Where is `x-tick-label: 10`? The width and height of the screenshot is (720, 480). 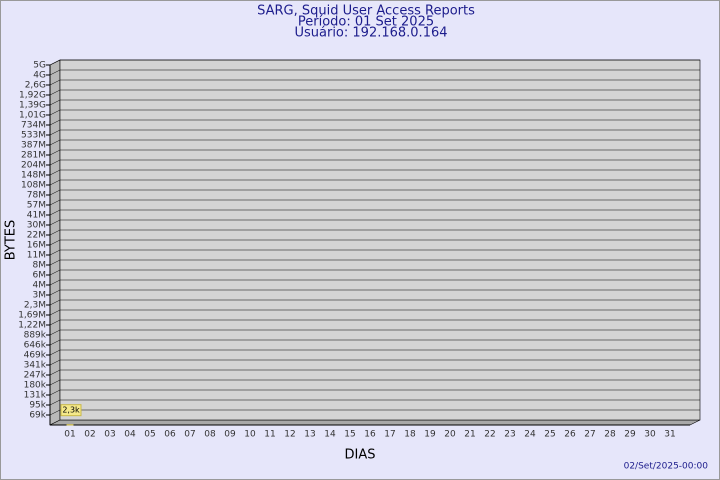 x-tick-label: 10 is located at coordinates (250, 435).